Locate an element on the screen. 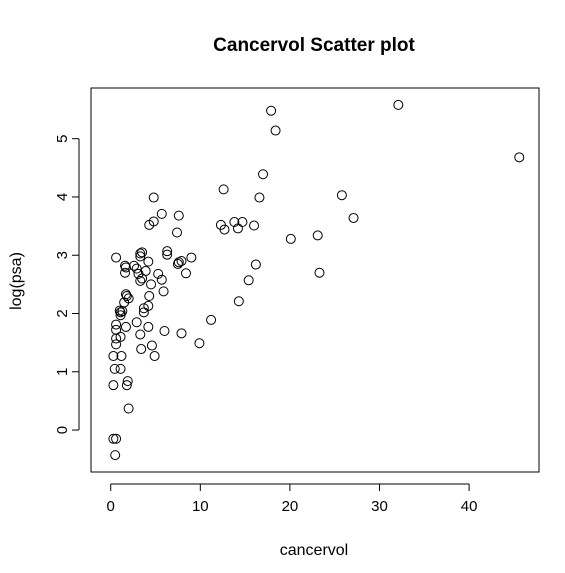 This screenshot has width=565, height=573. x-axis-label: cancervol is located at coordinates (314, 550).